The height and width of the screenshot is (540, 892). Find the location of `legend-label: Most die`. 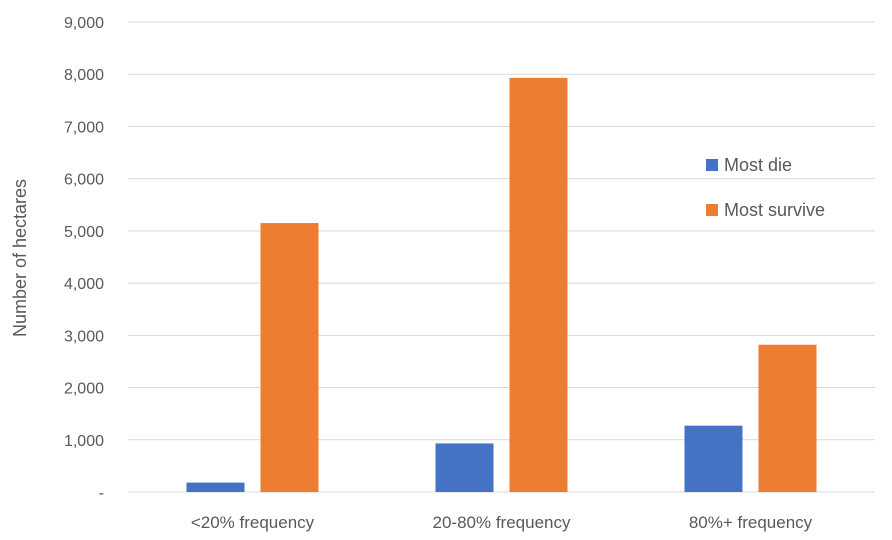

legend-label: Most die is located at coordinates (758, 165).